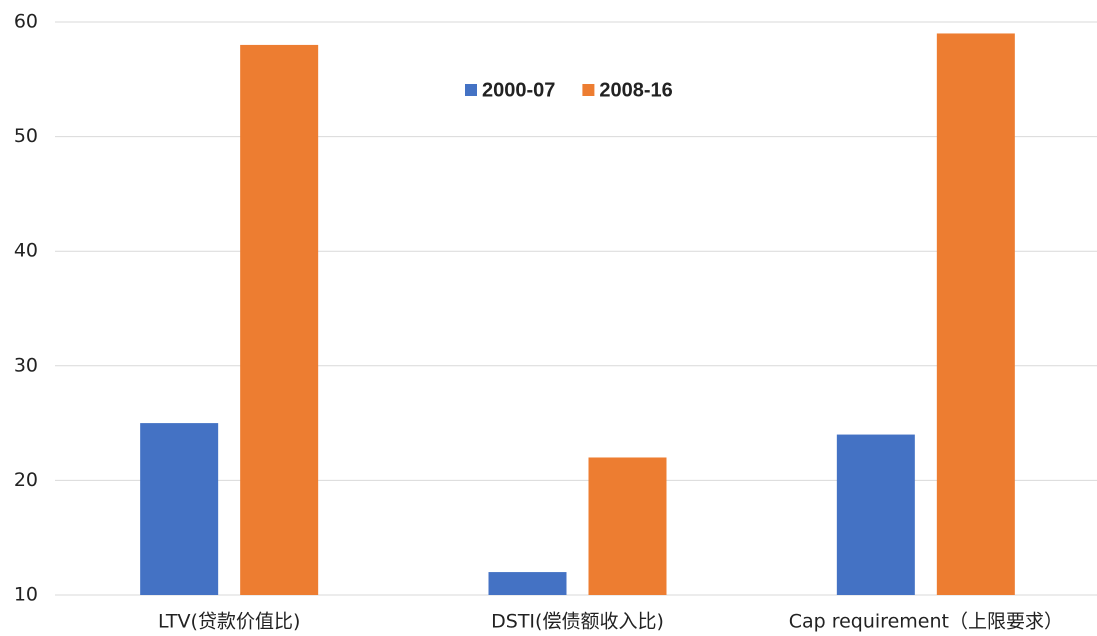  Describe the element at coordinates (26, 595) in the screenshot. I see `y-tick-label: 10` at that location.